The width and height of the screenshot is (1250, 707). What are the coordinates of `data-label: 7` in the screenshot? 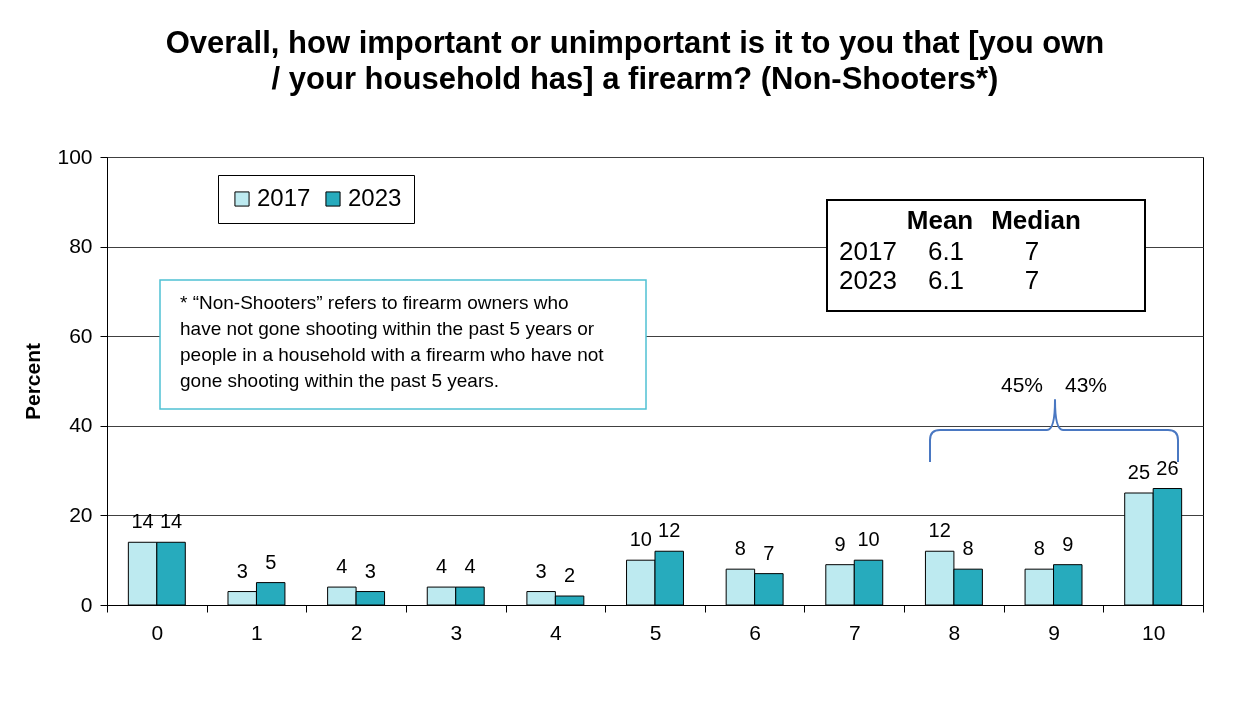 It's located at (769, 552).